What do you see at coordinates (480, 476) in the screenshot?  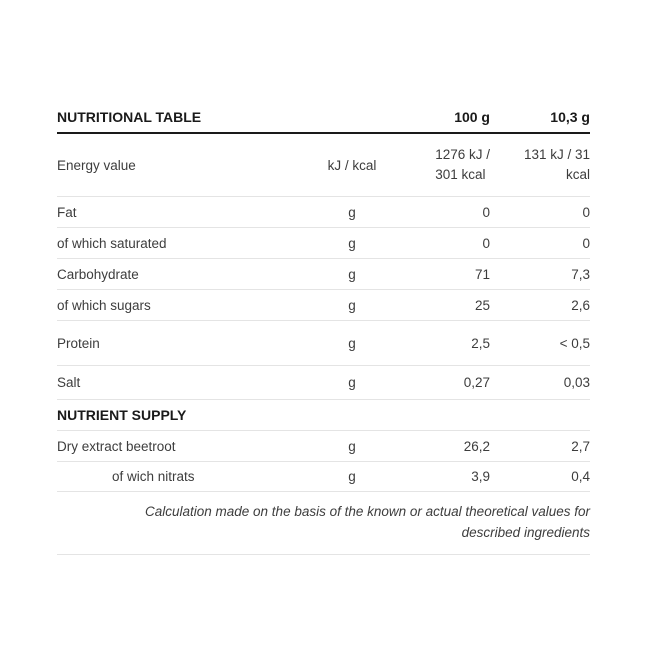 I see `row-value-100g: 3,9` at bounding box center [480, 476].